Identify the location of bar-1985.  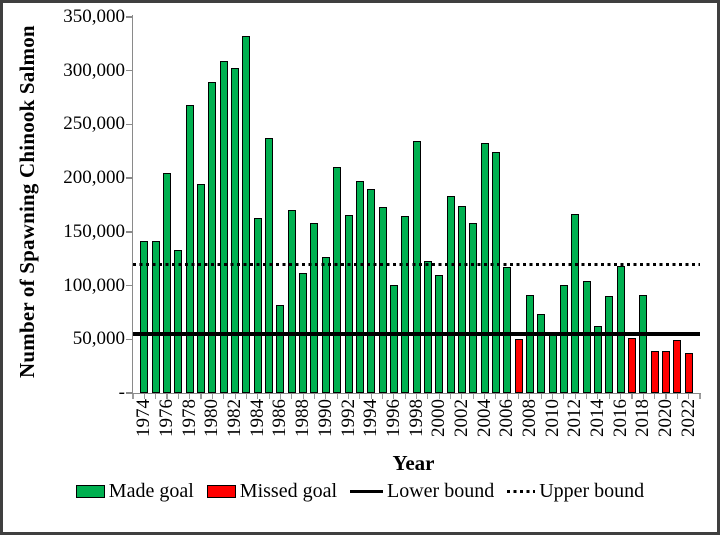
(269, 265).